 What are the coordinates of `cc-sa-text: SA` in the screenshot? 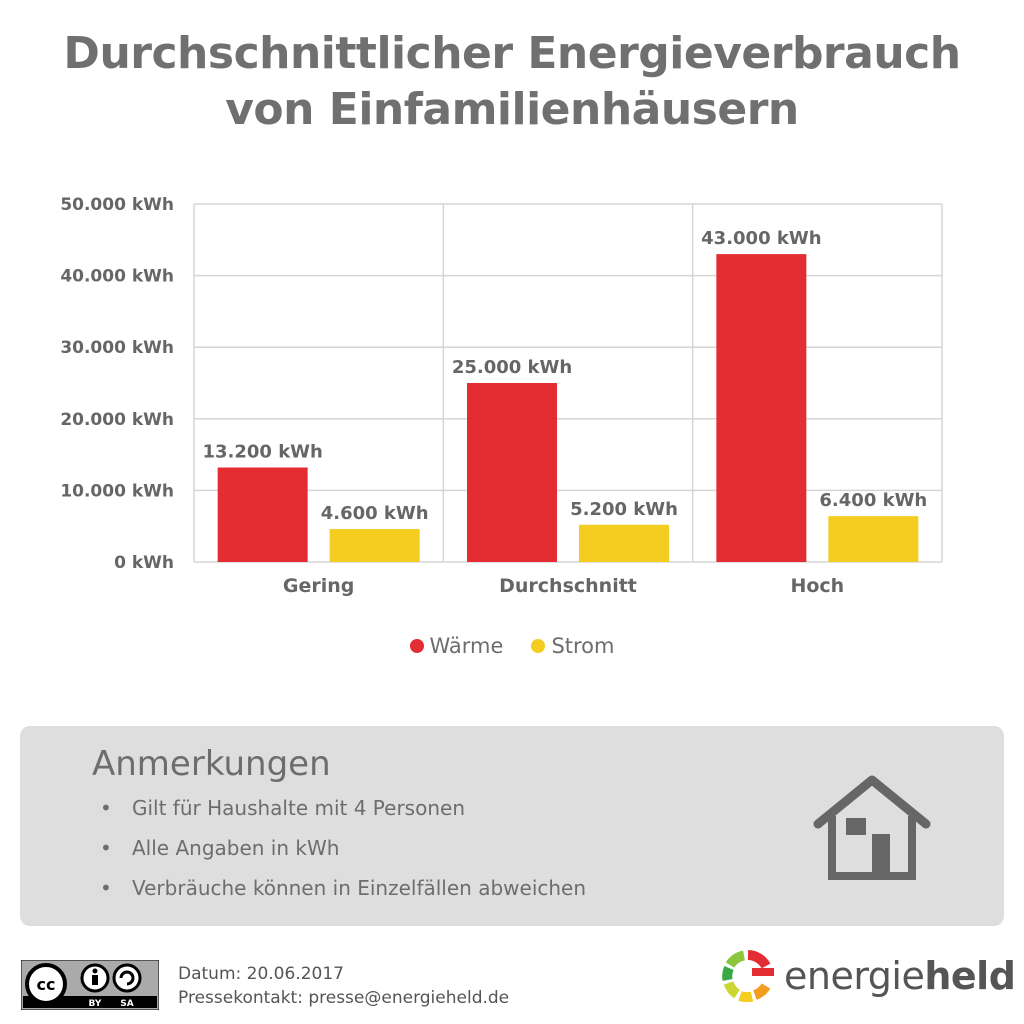 It's located at (126, 1004).